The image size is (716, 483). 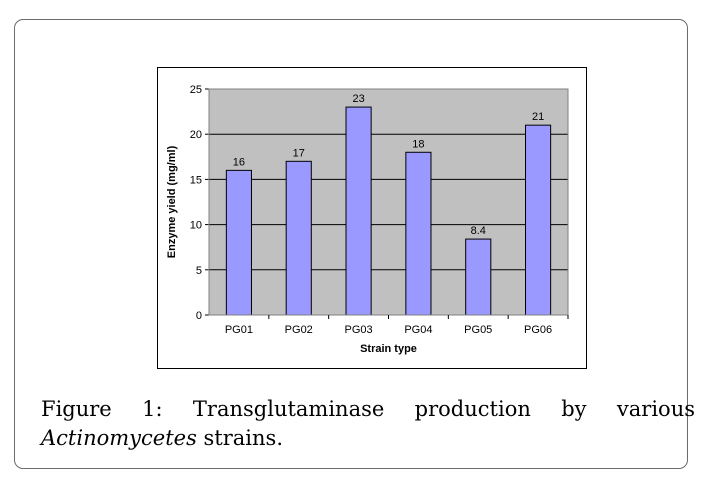 I want to click on data-label: 18, so click(x=418, y=144).